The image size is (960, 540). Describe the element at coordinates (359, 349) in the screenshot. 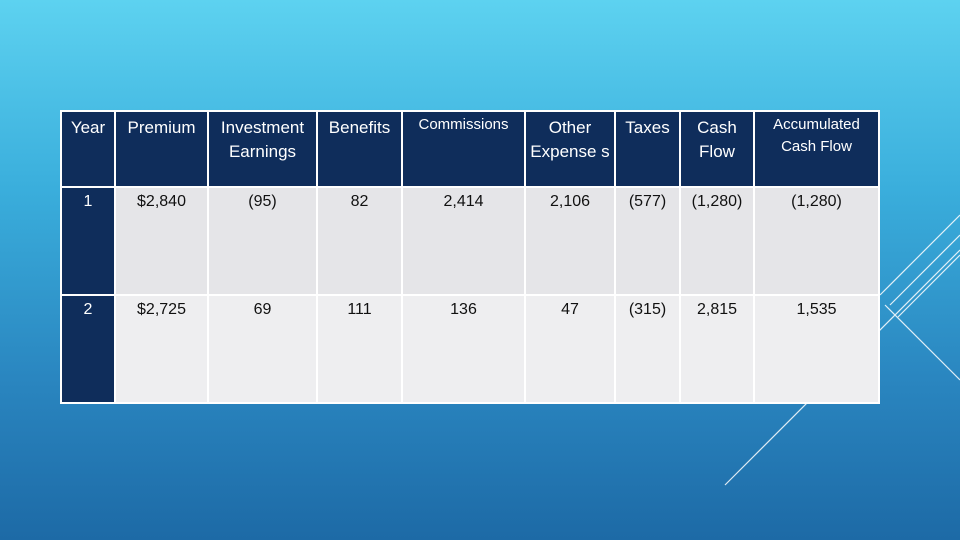

I see `cell-benefits: 111` at that location.